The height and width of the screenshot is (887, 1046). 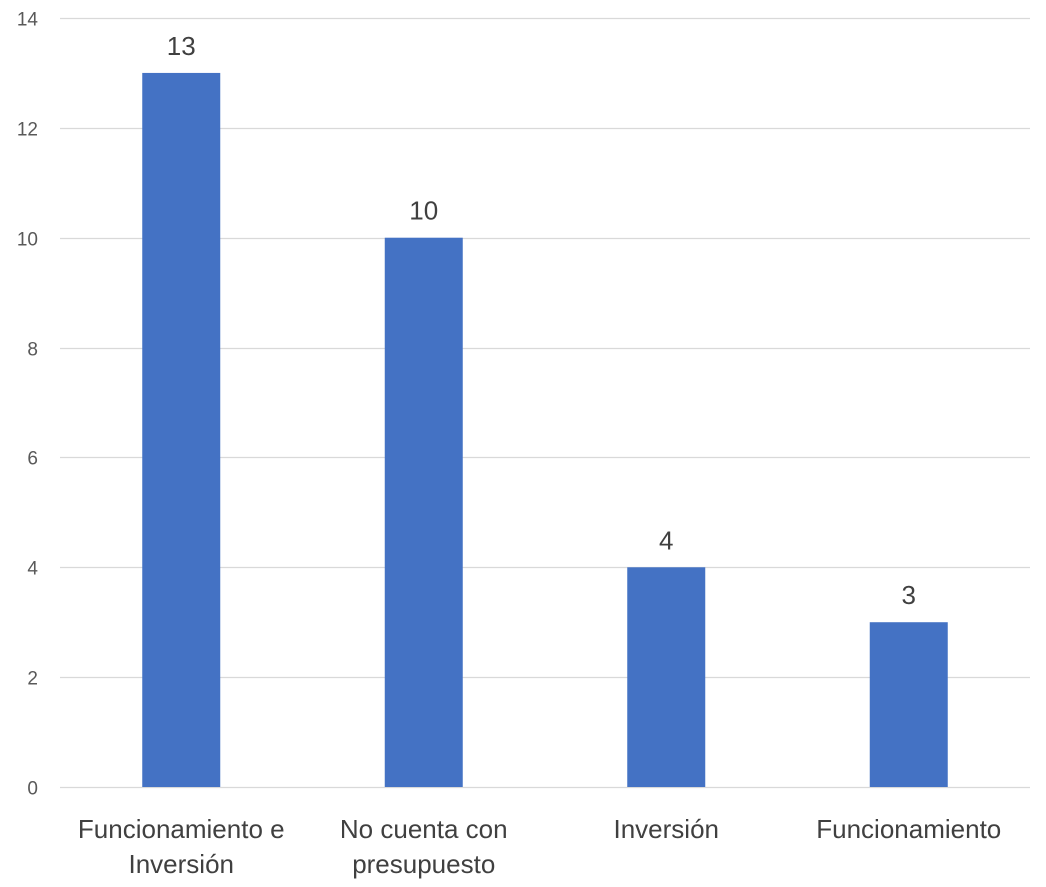 What do you see at coordinates (32, 679) in the screenshot?
I see `y-tick-label: 2` at bounding box center [32, 679].